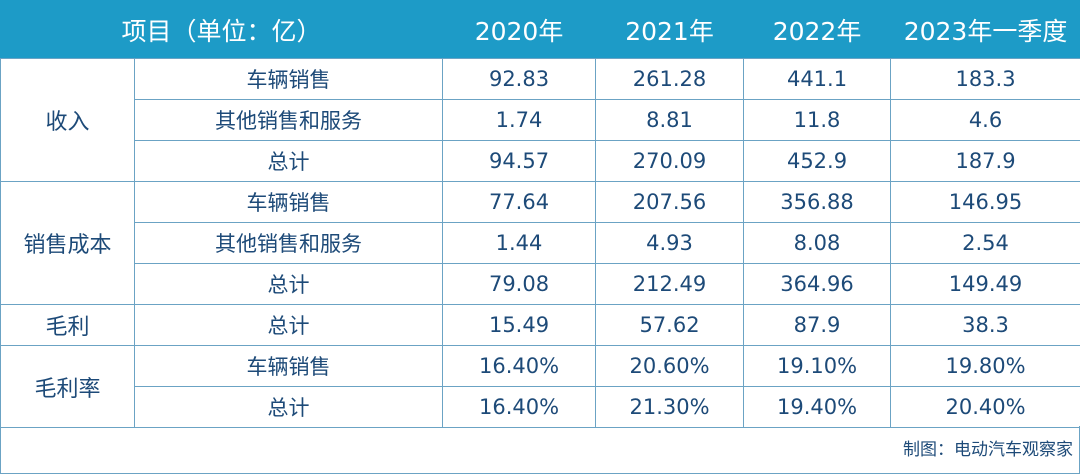 This screenshot has width=1080, height=474. Describe the element at coordinates (519, 29) in the screenshot. I see `header-year-2020: 2020年` at that location.